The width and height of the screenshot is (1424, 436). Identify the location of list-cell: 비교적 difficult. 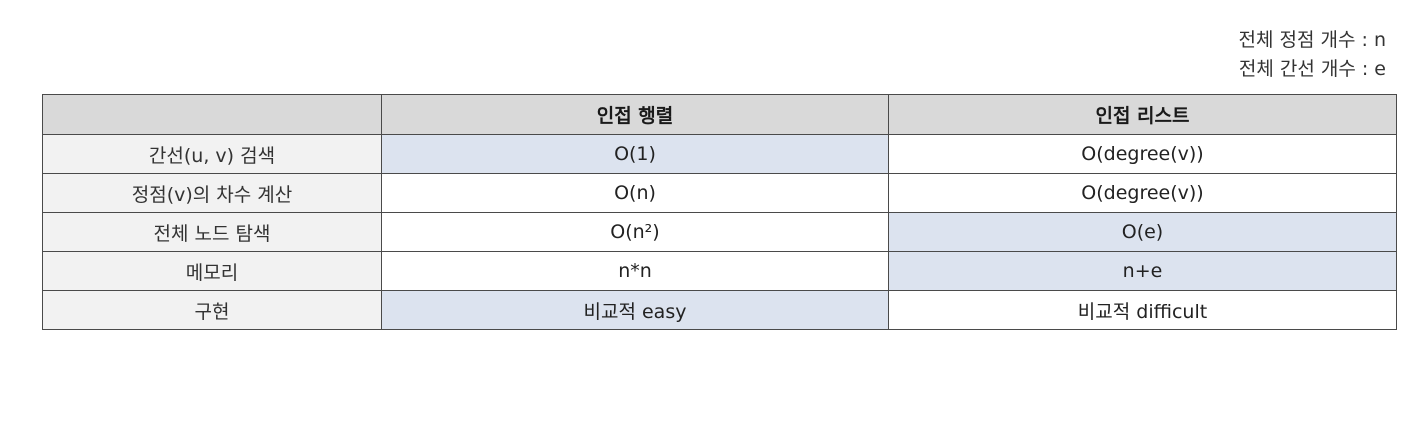
(1142, 310).